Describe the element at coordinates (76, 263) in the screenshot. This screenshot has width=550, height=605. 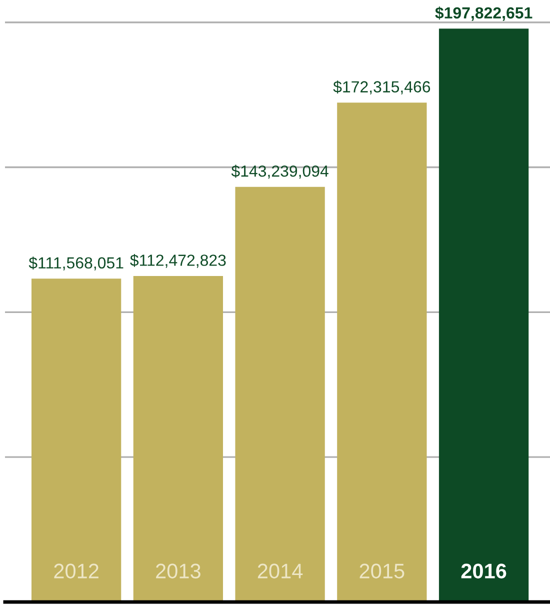
I see `data-label: $111,568,051` at that location.